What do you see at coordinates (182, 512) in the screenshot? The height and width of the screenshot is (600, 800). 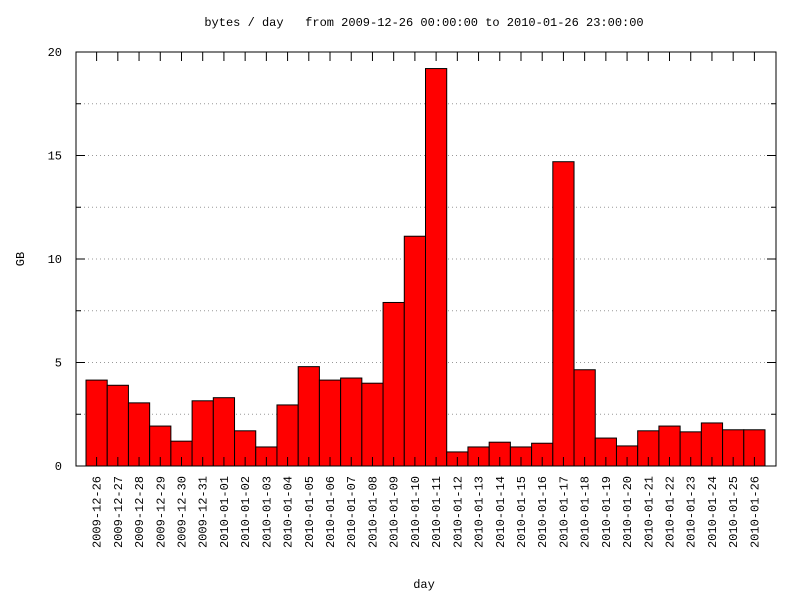 I see `x-tick-label: 2009-12-30` at bounding box center [182, 512].